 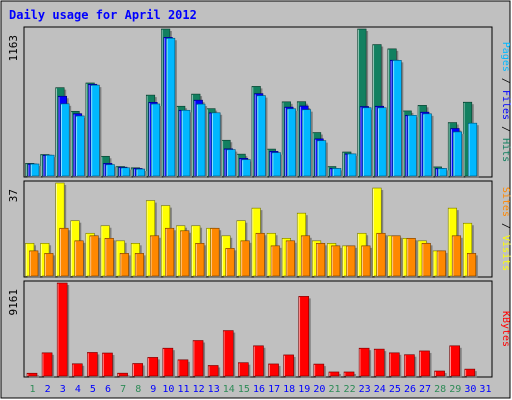 What do you see at coordinates (380, 389) in the screenshot?
I see `x-tick-label-24: 24` at bounding box center [380, 389].